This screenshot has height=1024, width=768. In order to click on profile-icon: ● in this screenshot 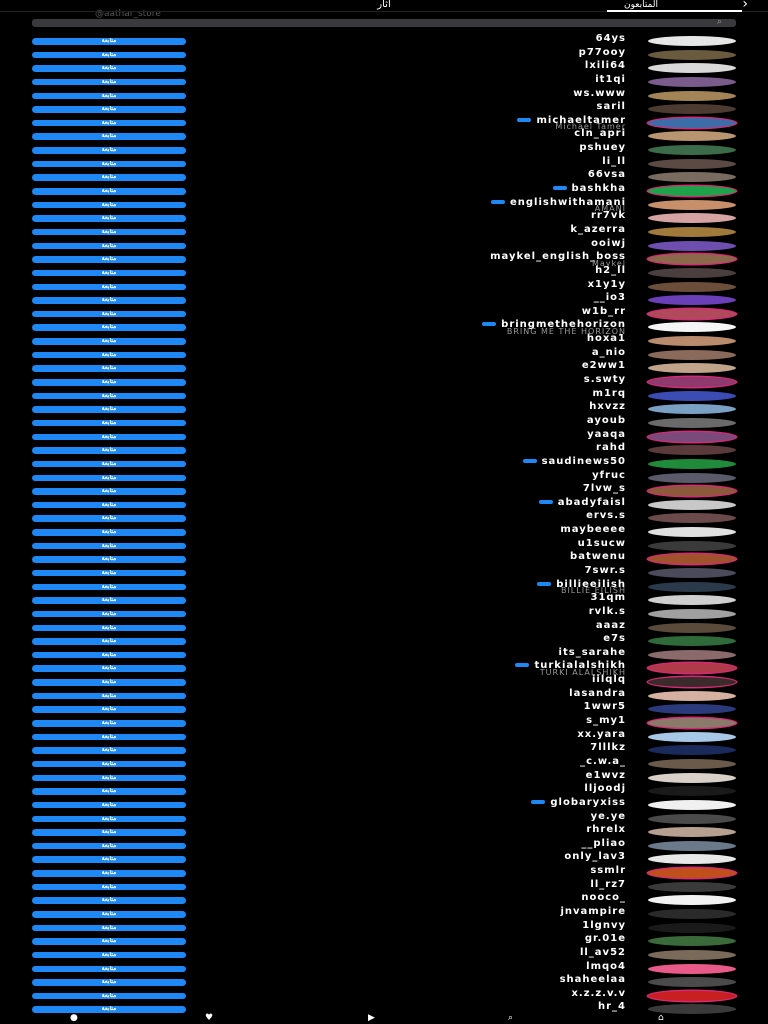, I will do `click(74, 1018)`.